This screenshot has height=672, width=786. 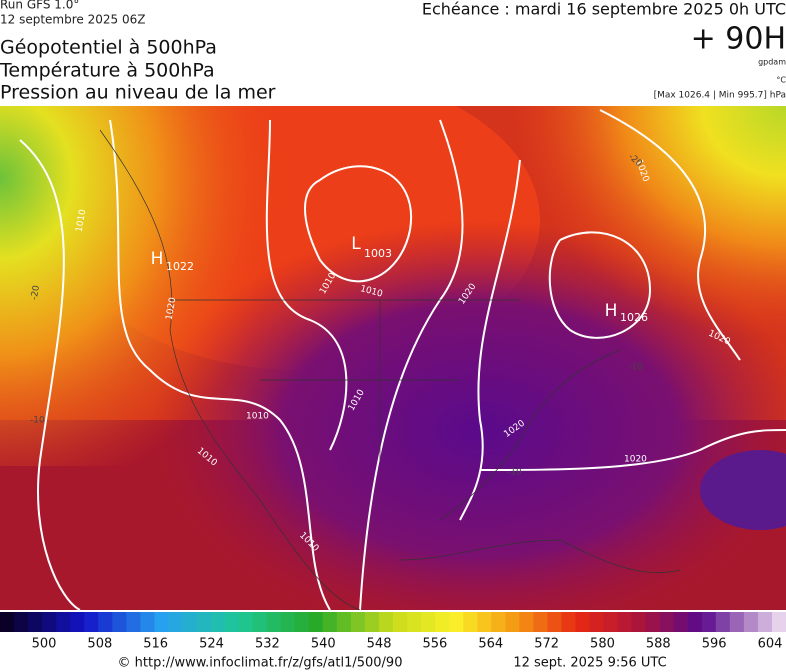 What do you see at coordinates (107, 71) in the screenshot?
I see `title: Température à 500hPa` at bounding box center [107, 71].